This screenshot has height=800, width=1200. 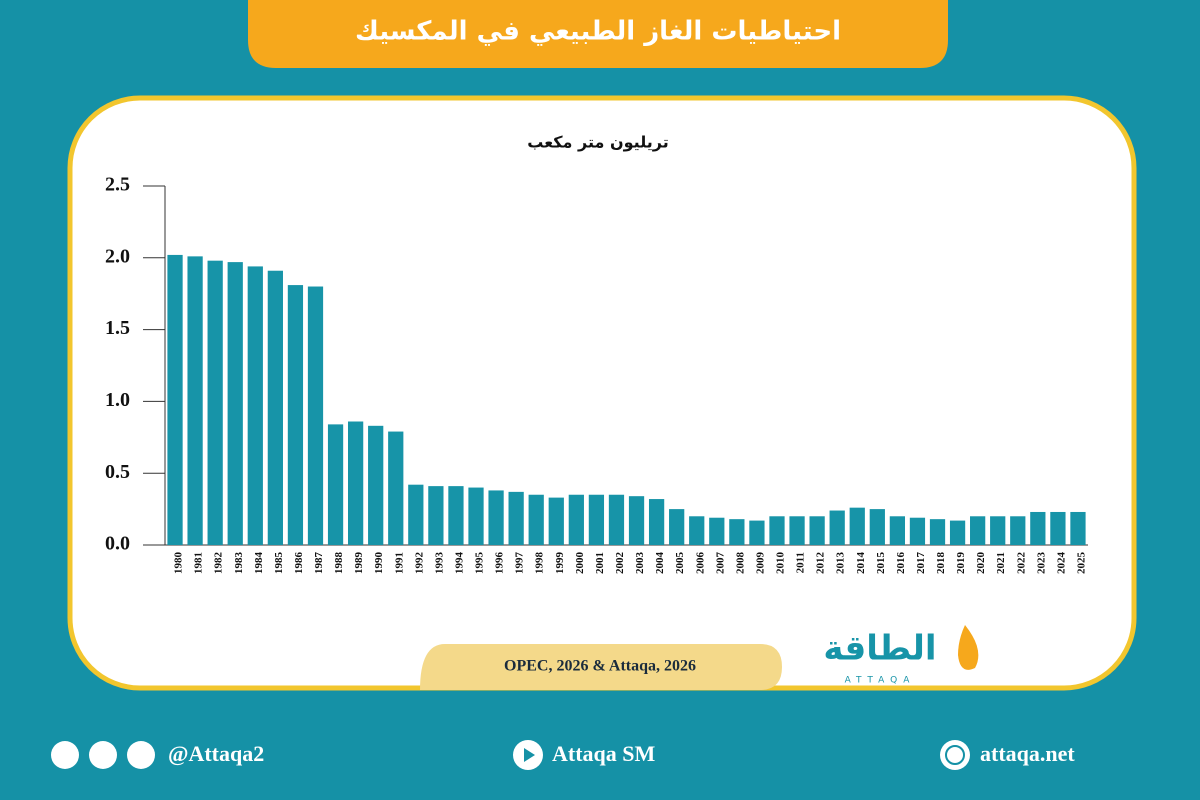 What do you see at coordinates (459, 563) in the screenshot?
I see `x-tick-label: 1994` at bounding box center [459, 563].